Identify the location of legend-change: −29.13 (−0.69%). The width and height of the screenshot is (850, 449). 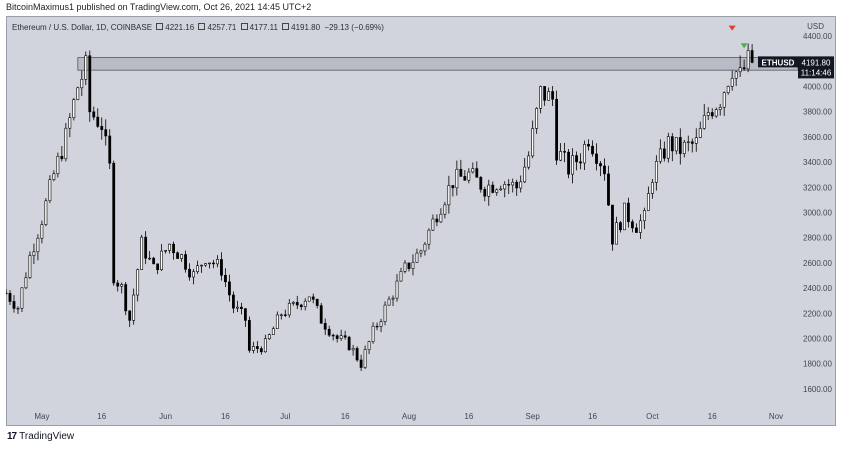
(354, 27).